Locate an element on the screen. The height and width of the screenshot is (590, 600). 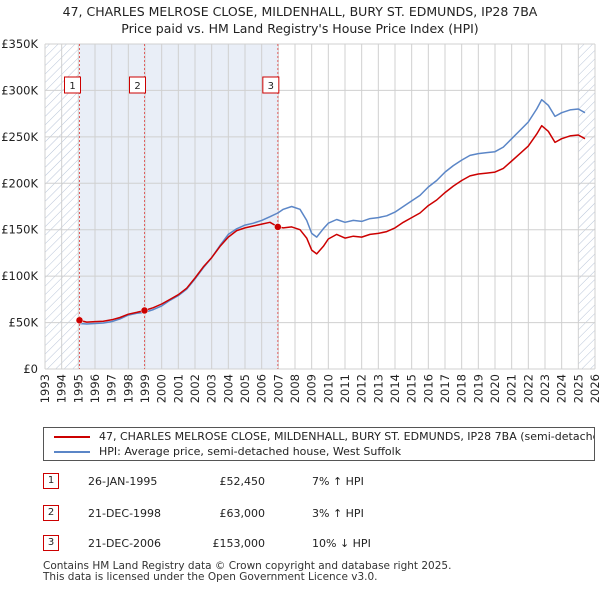
x-tick-label: 2021 is located at coordinates (512, 388).